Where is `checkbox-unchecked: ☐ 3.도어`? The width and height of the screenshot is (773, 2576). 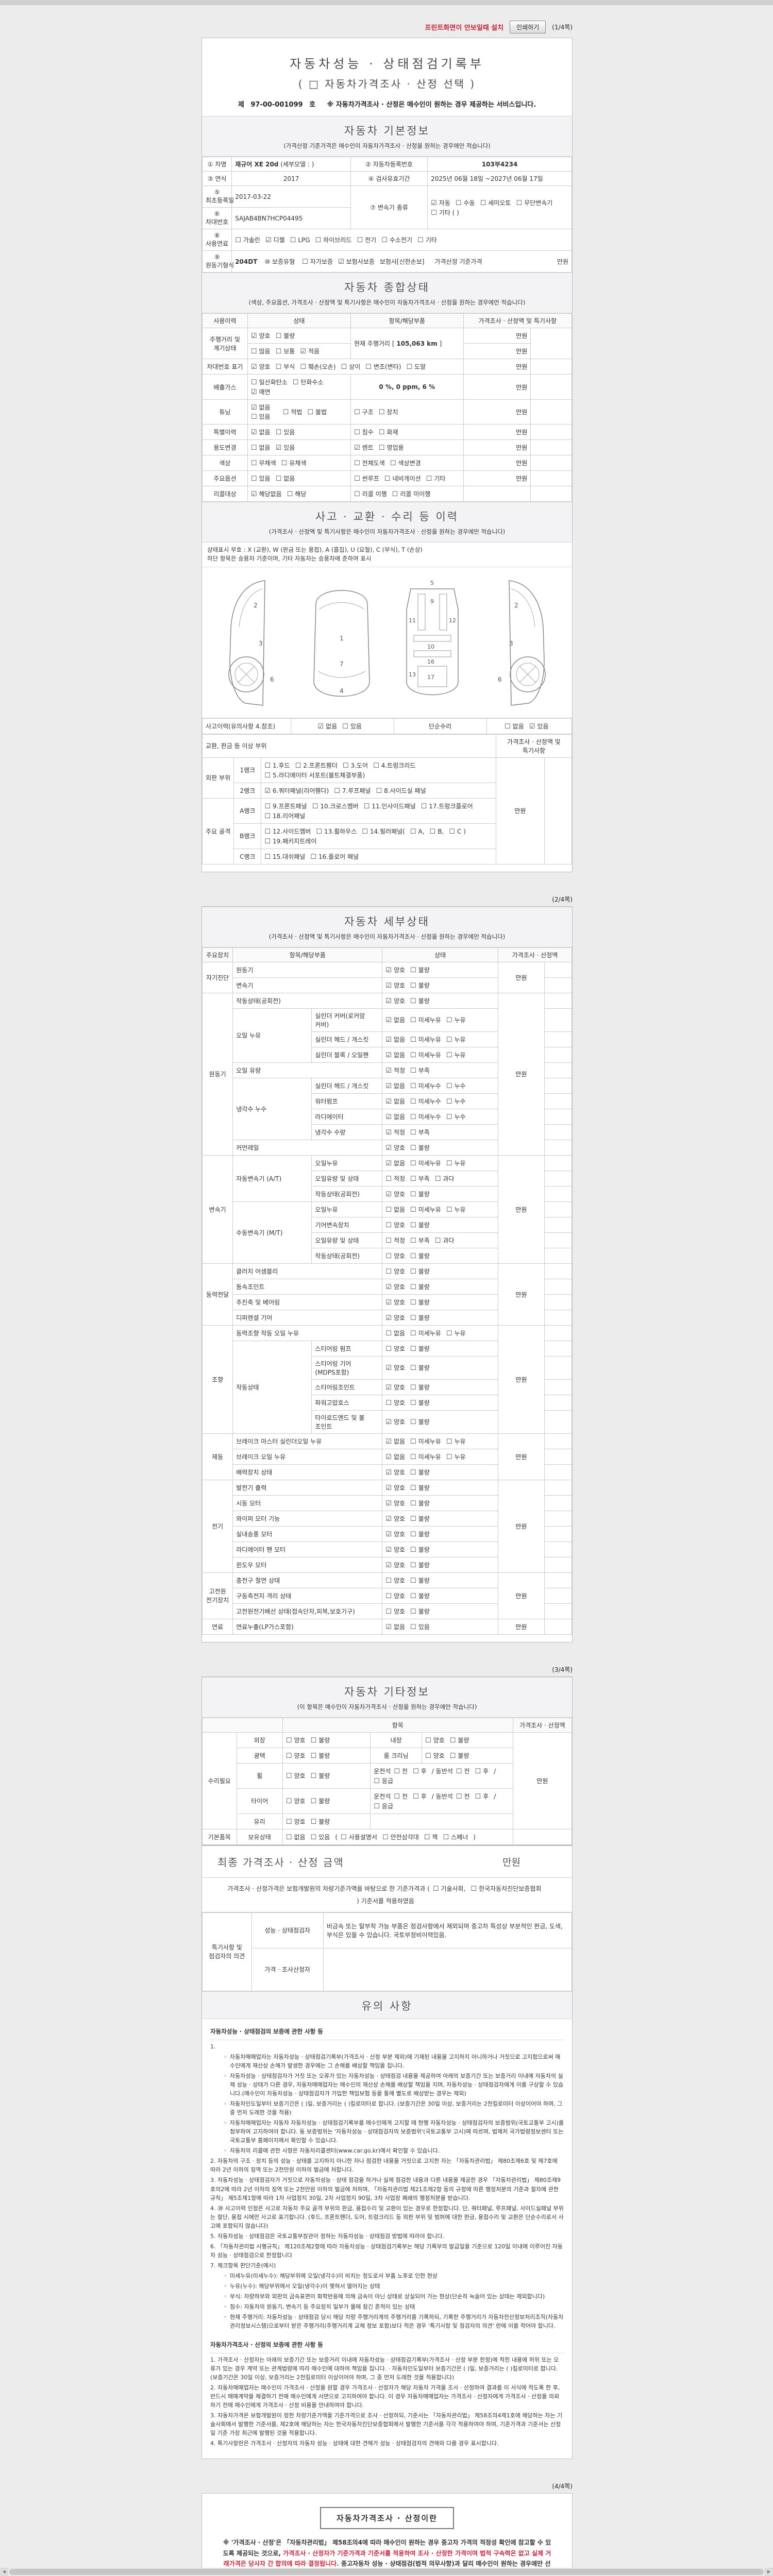
checkbox-unchecked: ☐ 3.도어 is located at coordinates (356, 766).